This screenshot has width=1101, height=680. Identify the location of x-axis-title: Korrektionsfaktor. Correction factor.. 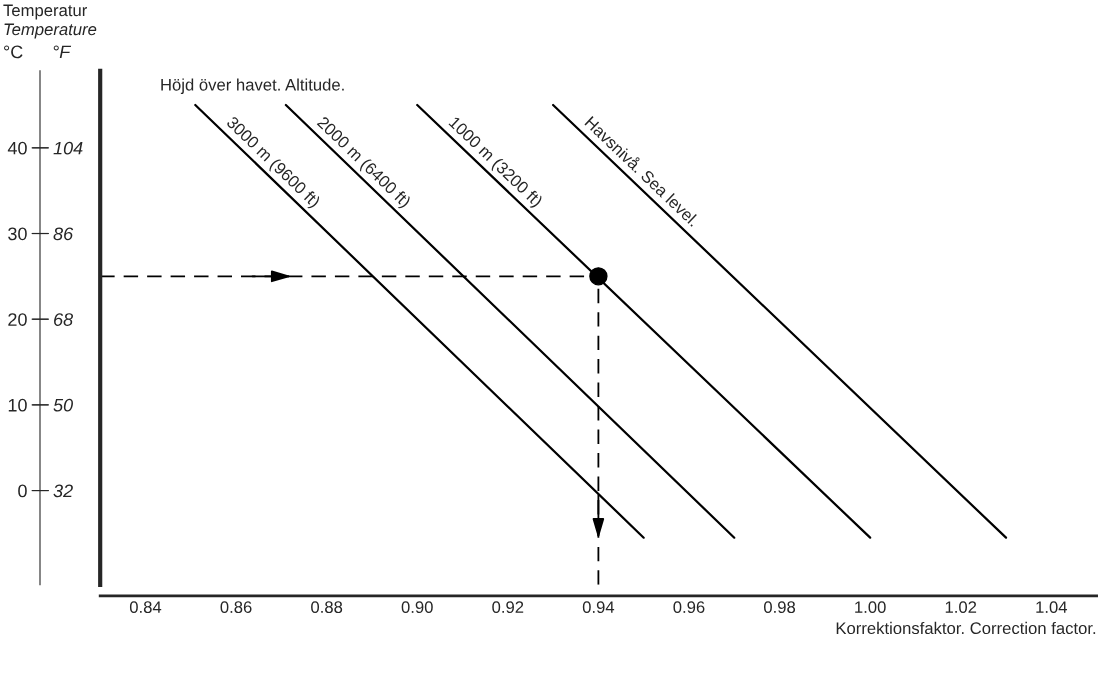
(966, 628).